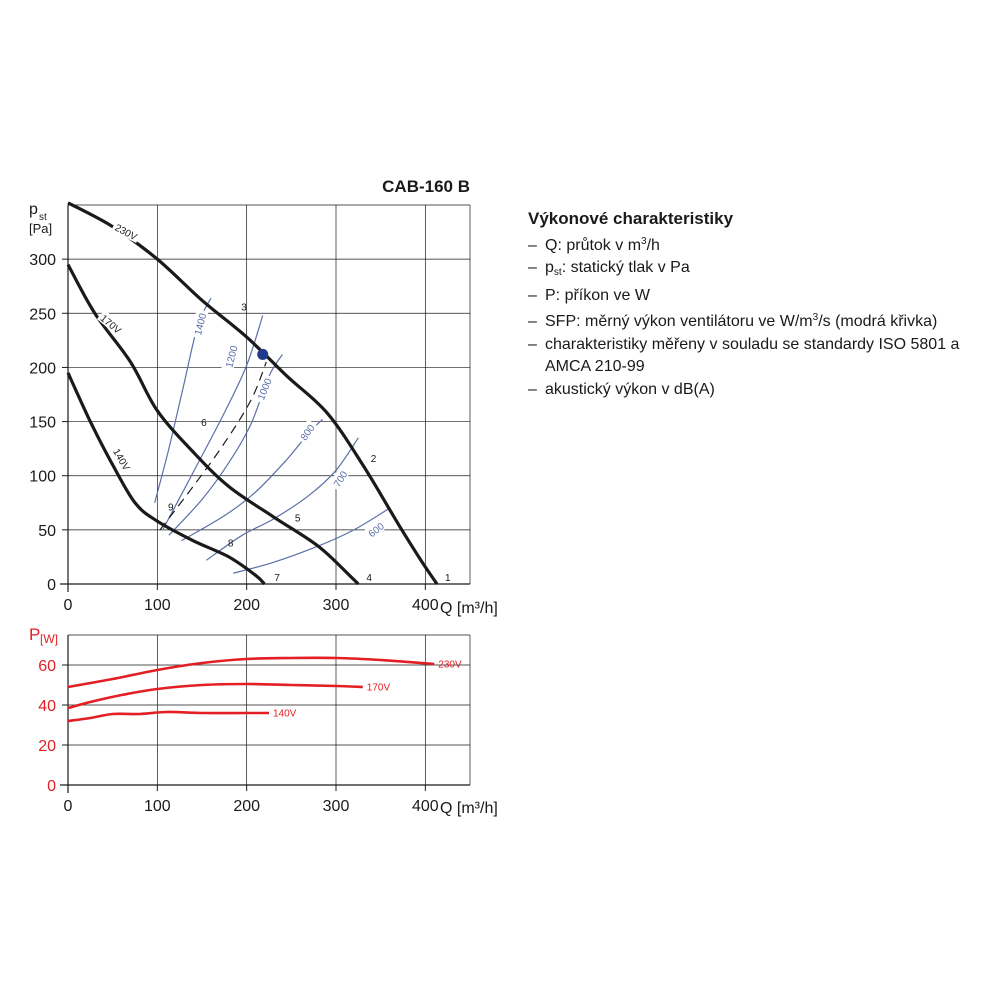 The width and height of the screenshot is (1000, 1000). Describe the element at coordinates (42, 368) in the screenshot. I see `y-tick-label: 200` at that location.